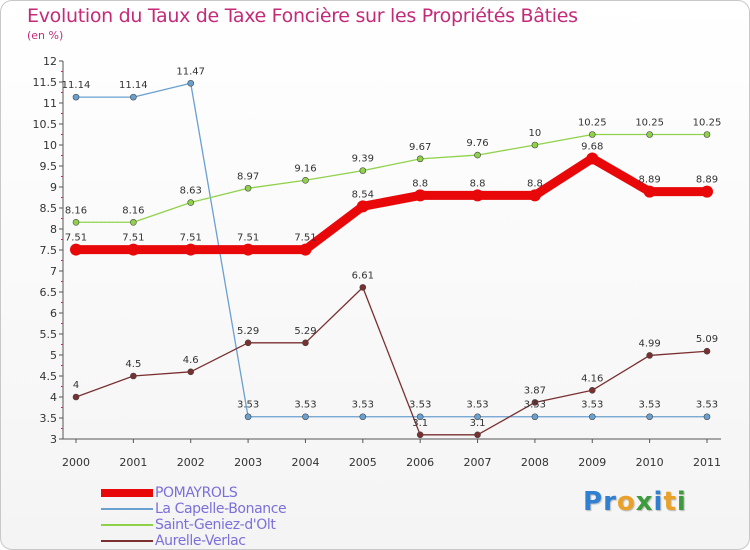  Describe the element at coordinates (45, 124) in the screenshot. I see `y-tick-label: 10.5` at that location.